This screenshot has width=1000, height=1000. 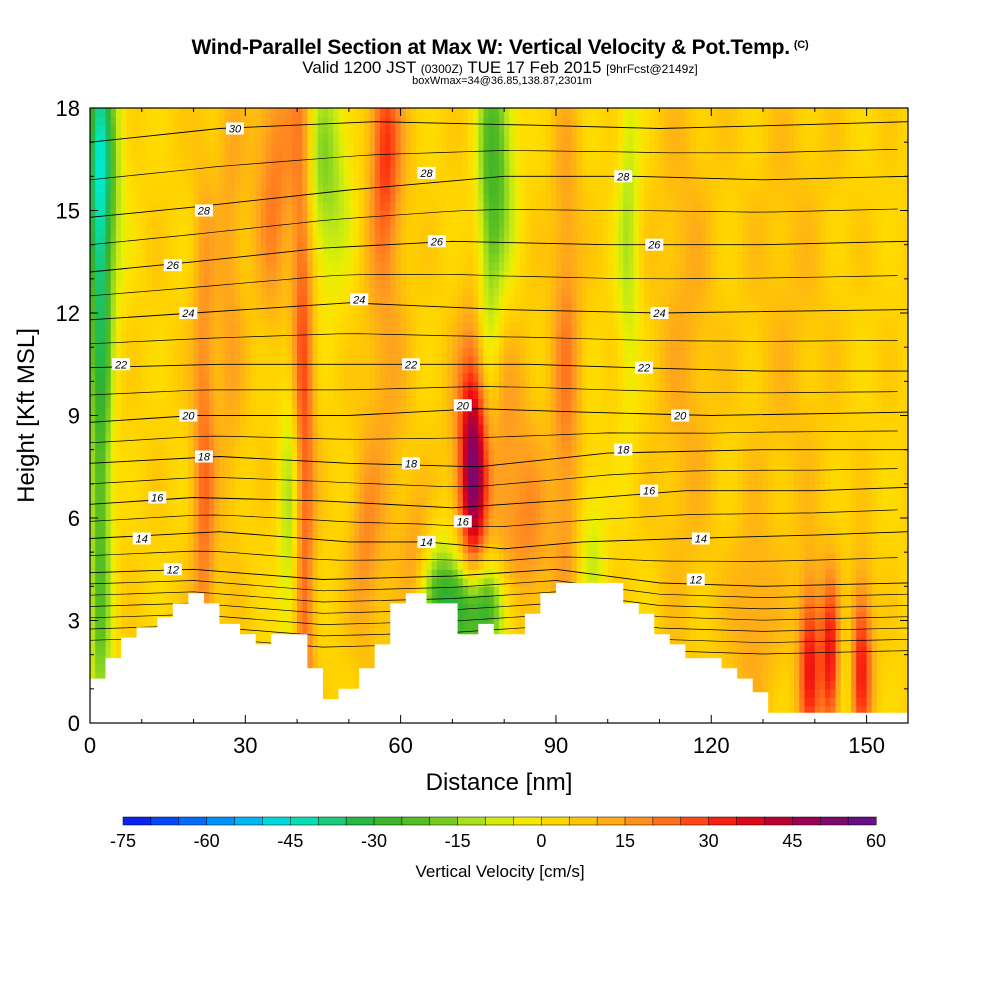 I want to click on contour-label: 30, so click(x=235, y=130).